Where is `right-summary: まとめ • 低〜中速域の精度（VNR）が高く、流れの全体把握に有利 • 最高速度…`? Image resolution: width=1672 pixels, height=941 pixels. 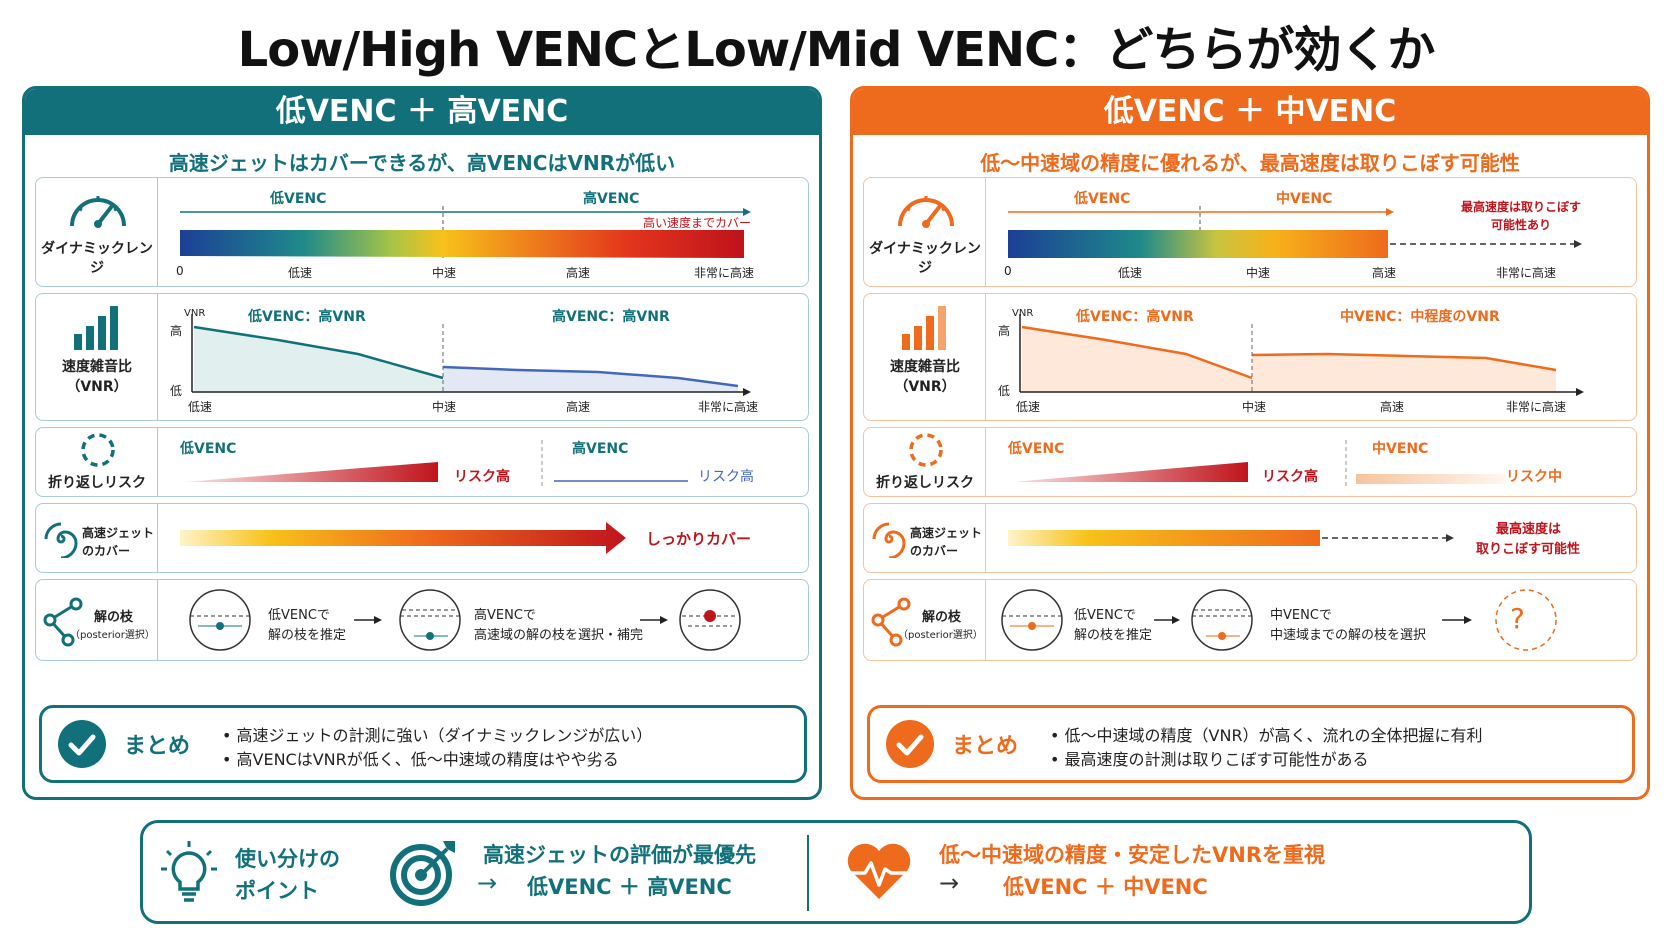 right-summary: まとめ • 低〜中速域の精度（VNR）が高く、流れの全体把握に有利 • 最高速度… is located at coordinates (1251, 744).